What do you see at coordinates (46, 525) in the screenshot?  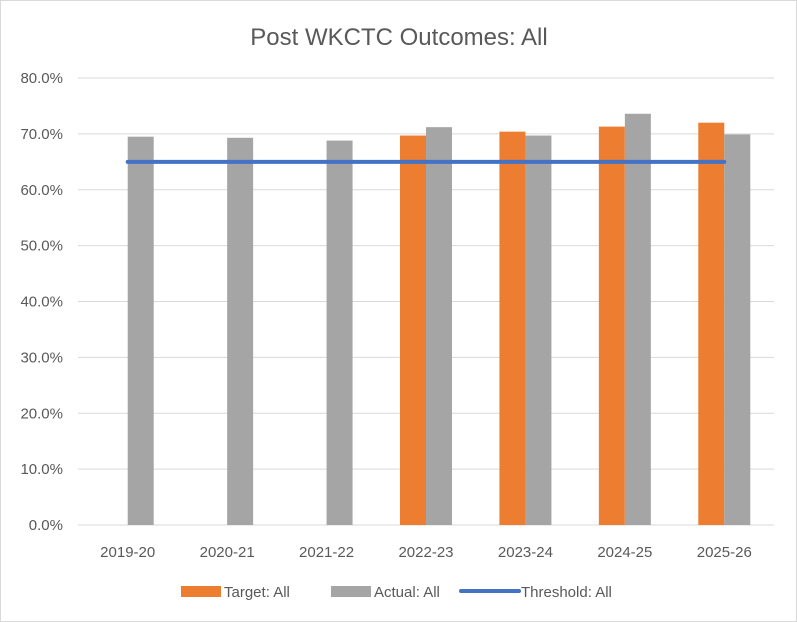 I see `y-tick-label: 0.0%` at bounding box center [46, 525].